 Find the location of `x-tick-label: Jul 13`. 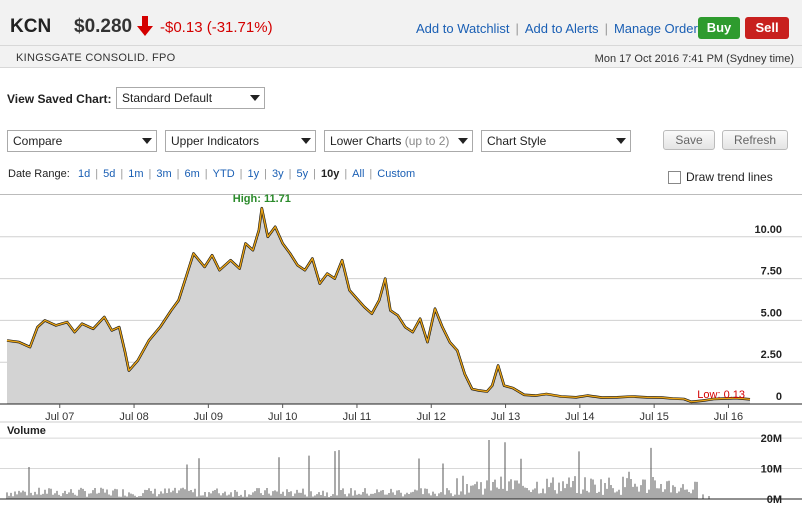

x-tick-label: Jul 13 is located at coordinates (505, 417).